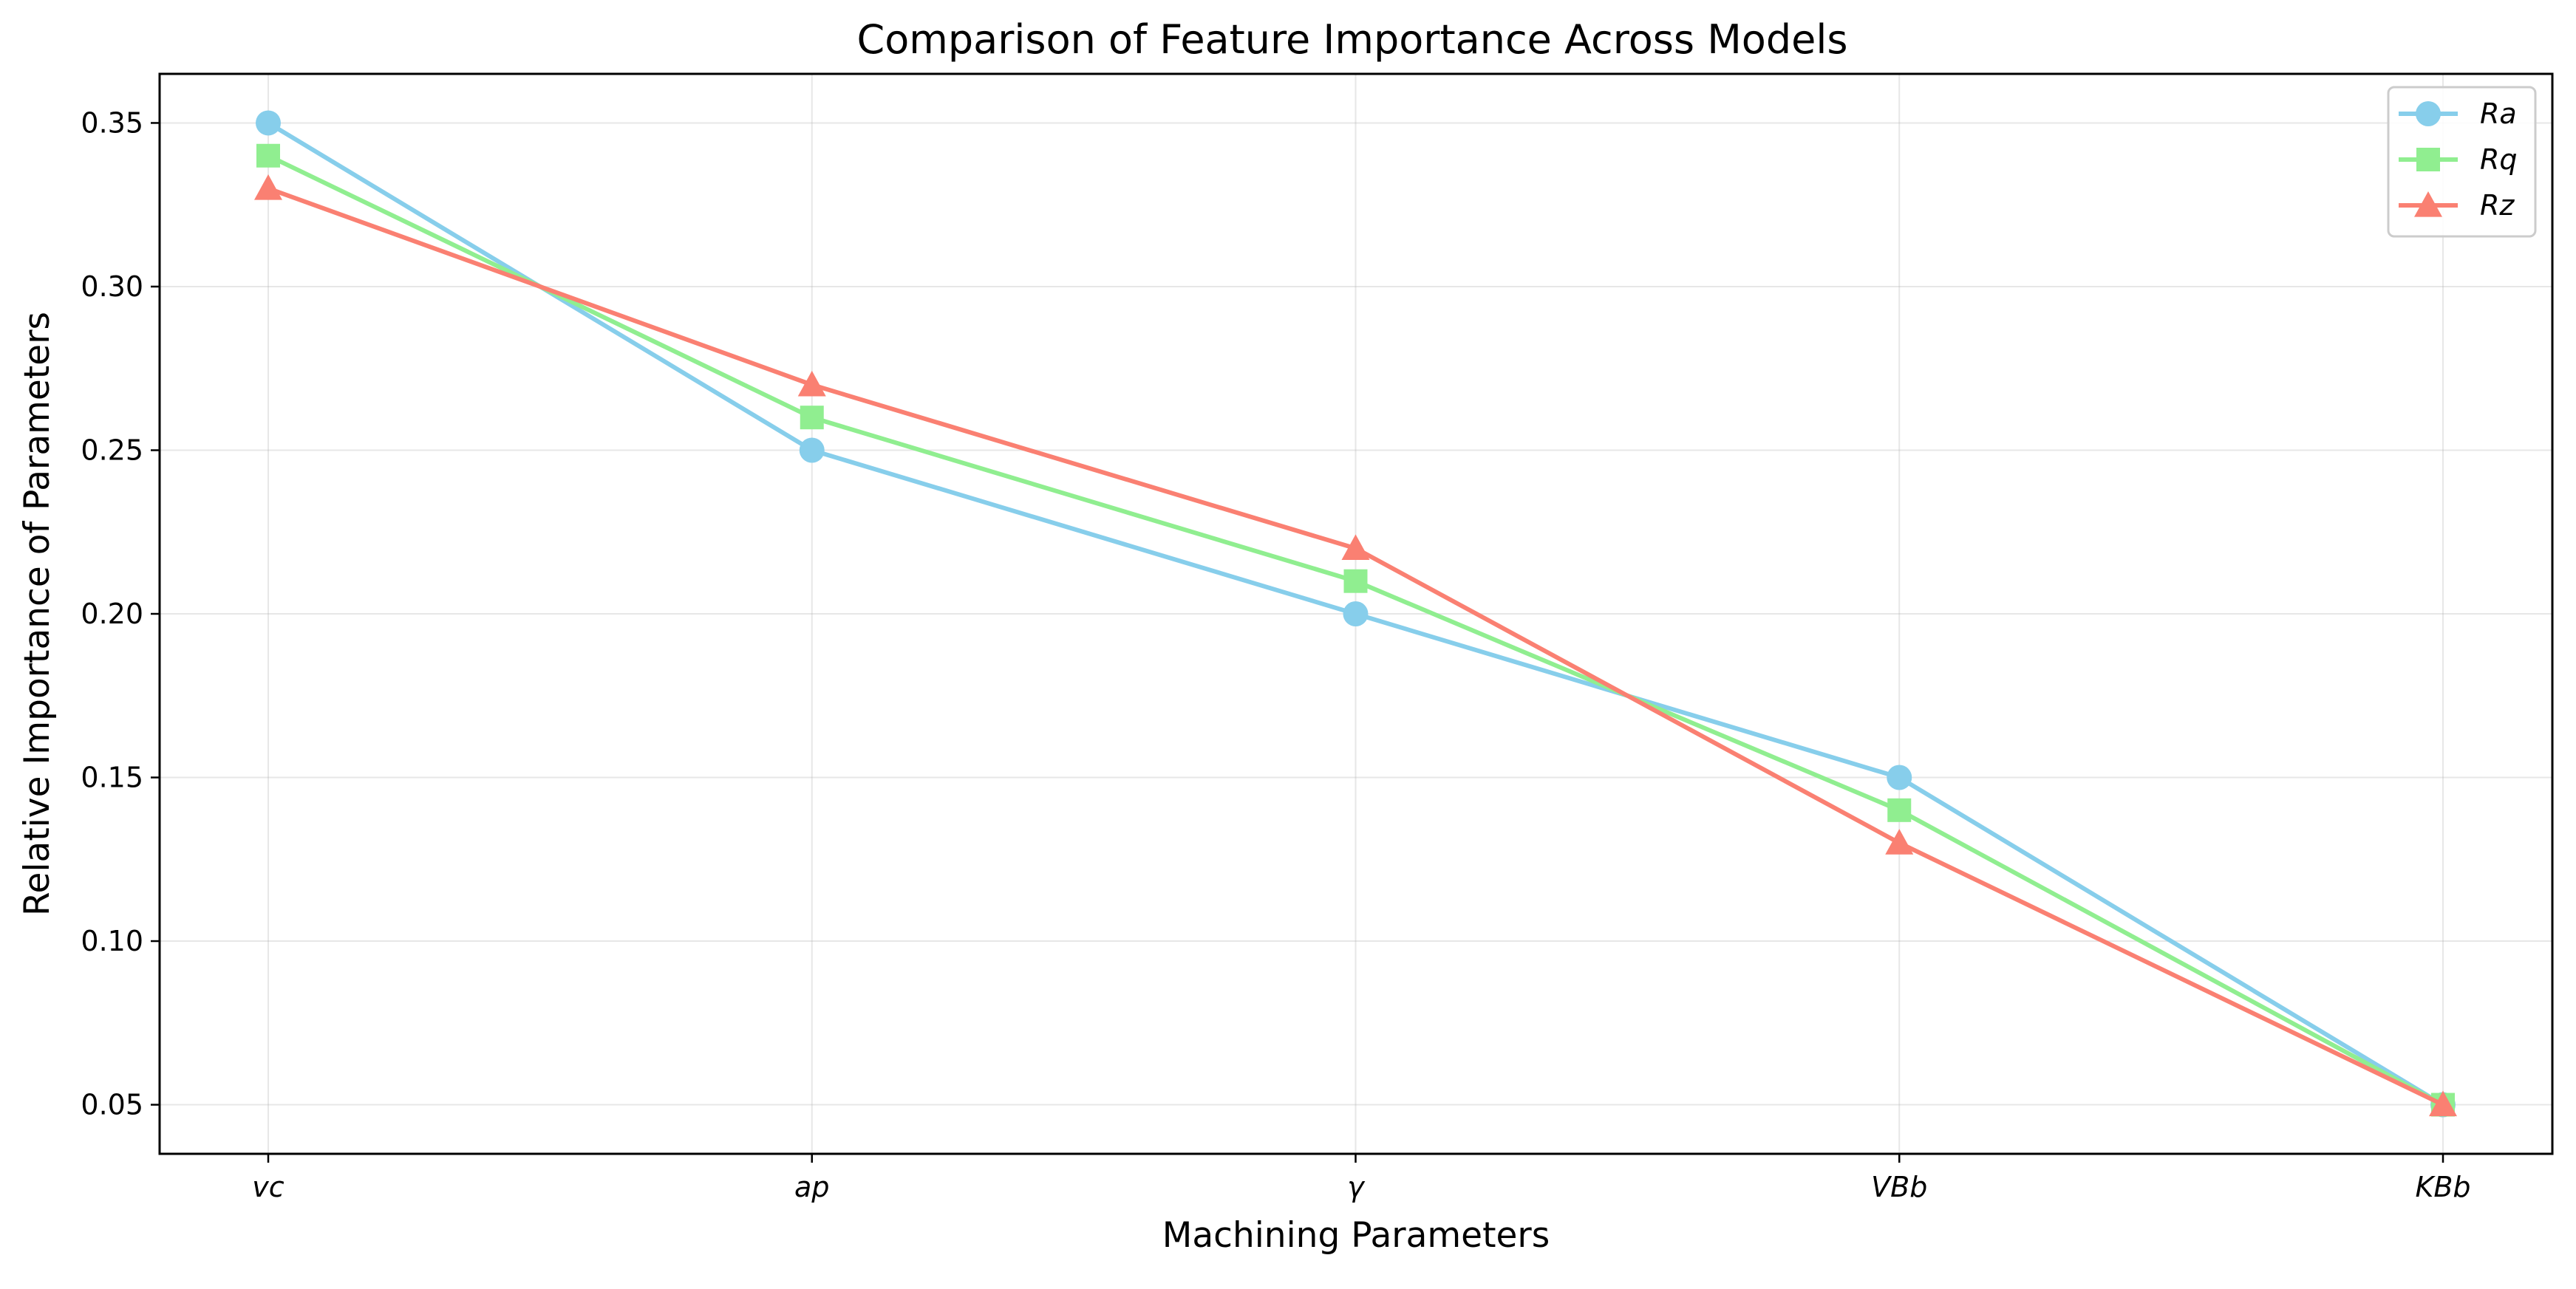 Image resolution: width=2576 pixels, height=1289 pixels. I want to click on y-axis-label: Relative Importance of Parameters, so click(37, 614).